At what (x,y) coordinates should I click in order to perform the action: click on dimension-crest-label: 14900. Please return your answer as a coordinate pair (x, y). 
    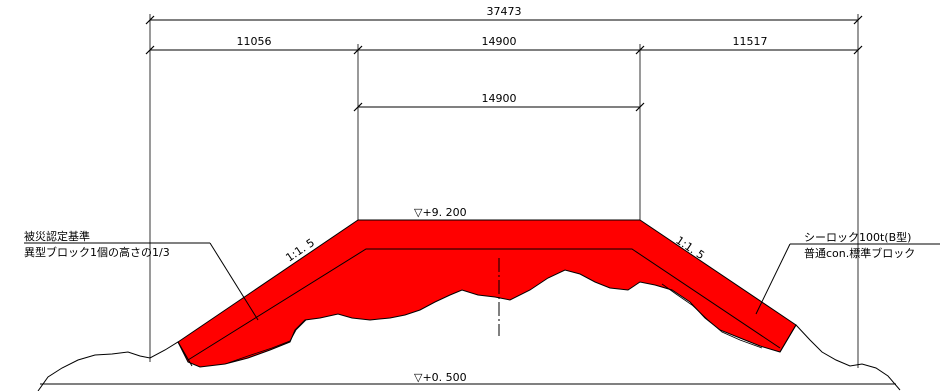
    Looking at the image, I should click on (499, 98).